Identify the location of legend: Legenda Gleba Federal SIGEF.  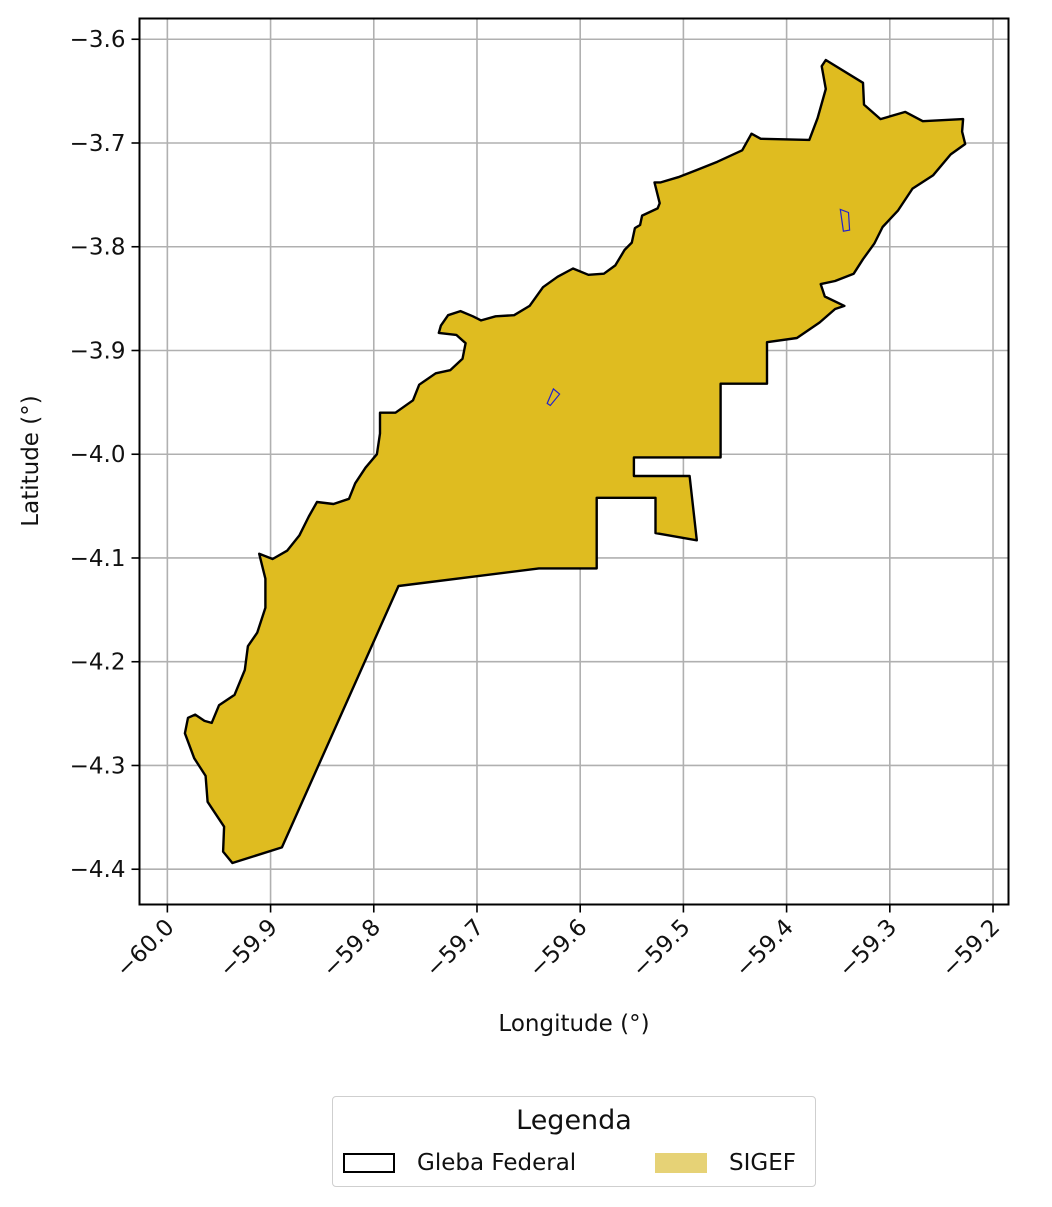
(574, 1141).